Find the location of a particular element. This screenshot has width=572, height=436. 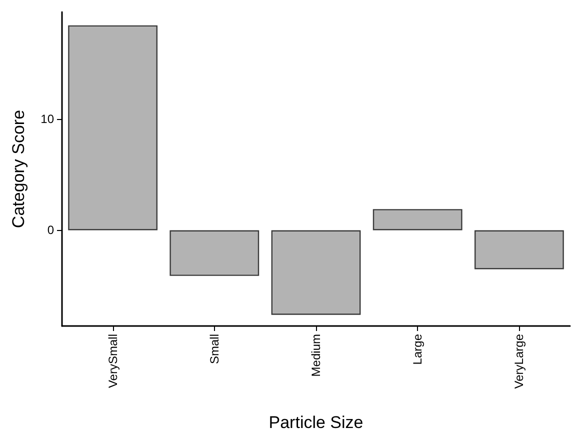

x-tick-label: Medium is located at coordinates (316, 355).